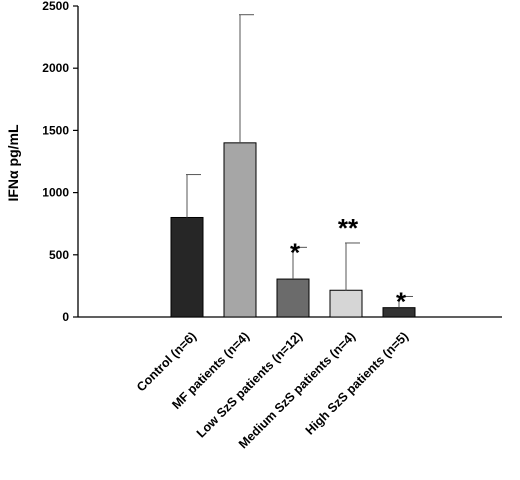  What do you see at coordinates (60, 162) in the screenshot?
I see `y-ticks: 0 500 1000 1500 2000 2500` at bounding box center [60, 162].